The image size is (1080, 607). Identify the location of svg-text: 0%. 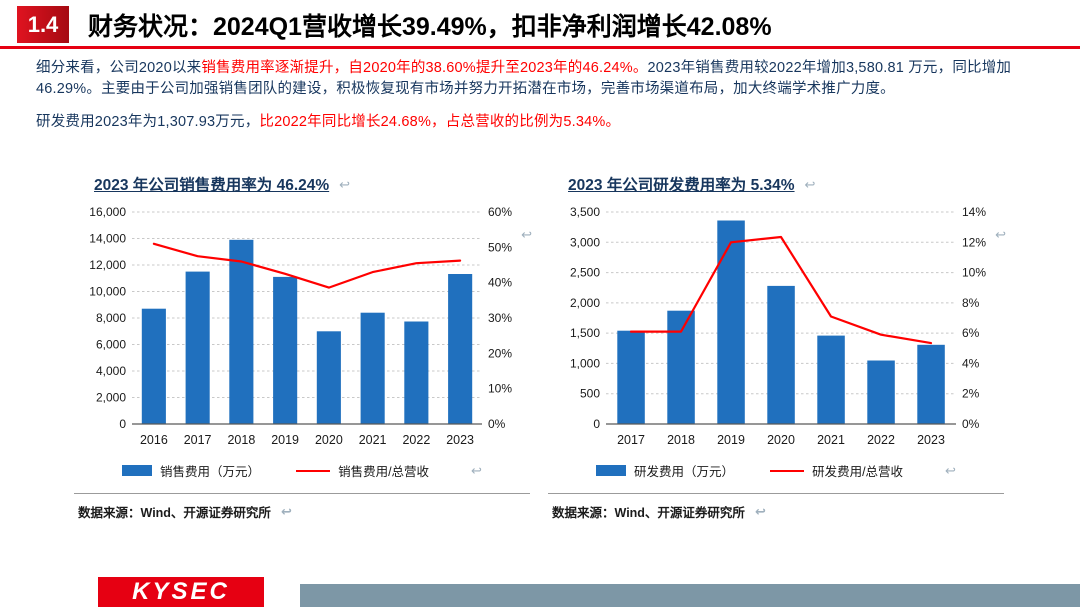
(497, 424).